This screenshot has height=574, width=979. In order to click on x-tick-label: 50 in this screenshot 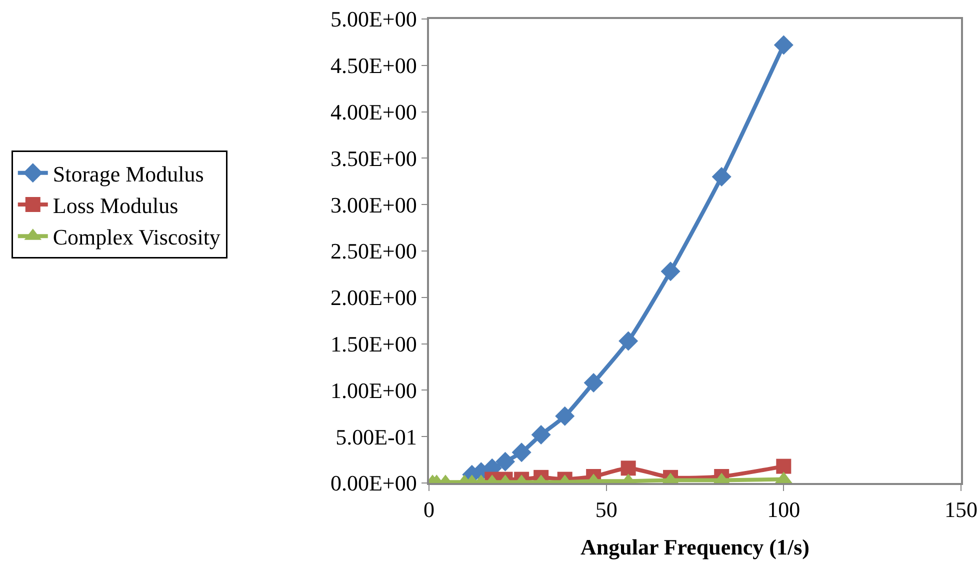, I will do `click(606, 509)`.